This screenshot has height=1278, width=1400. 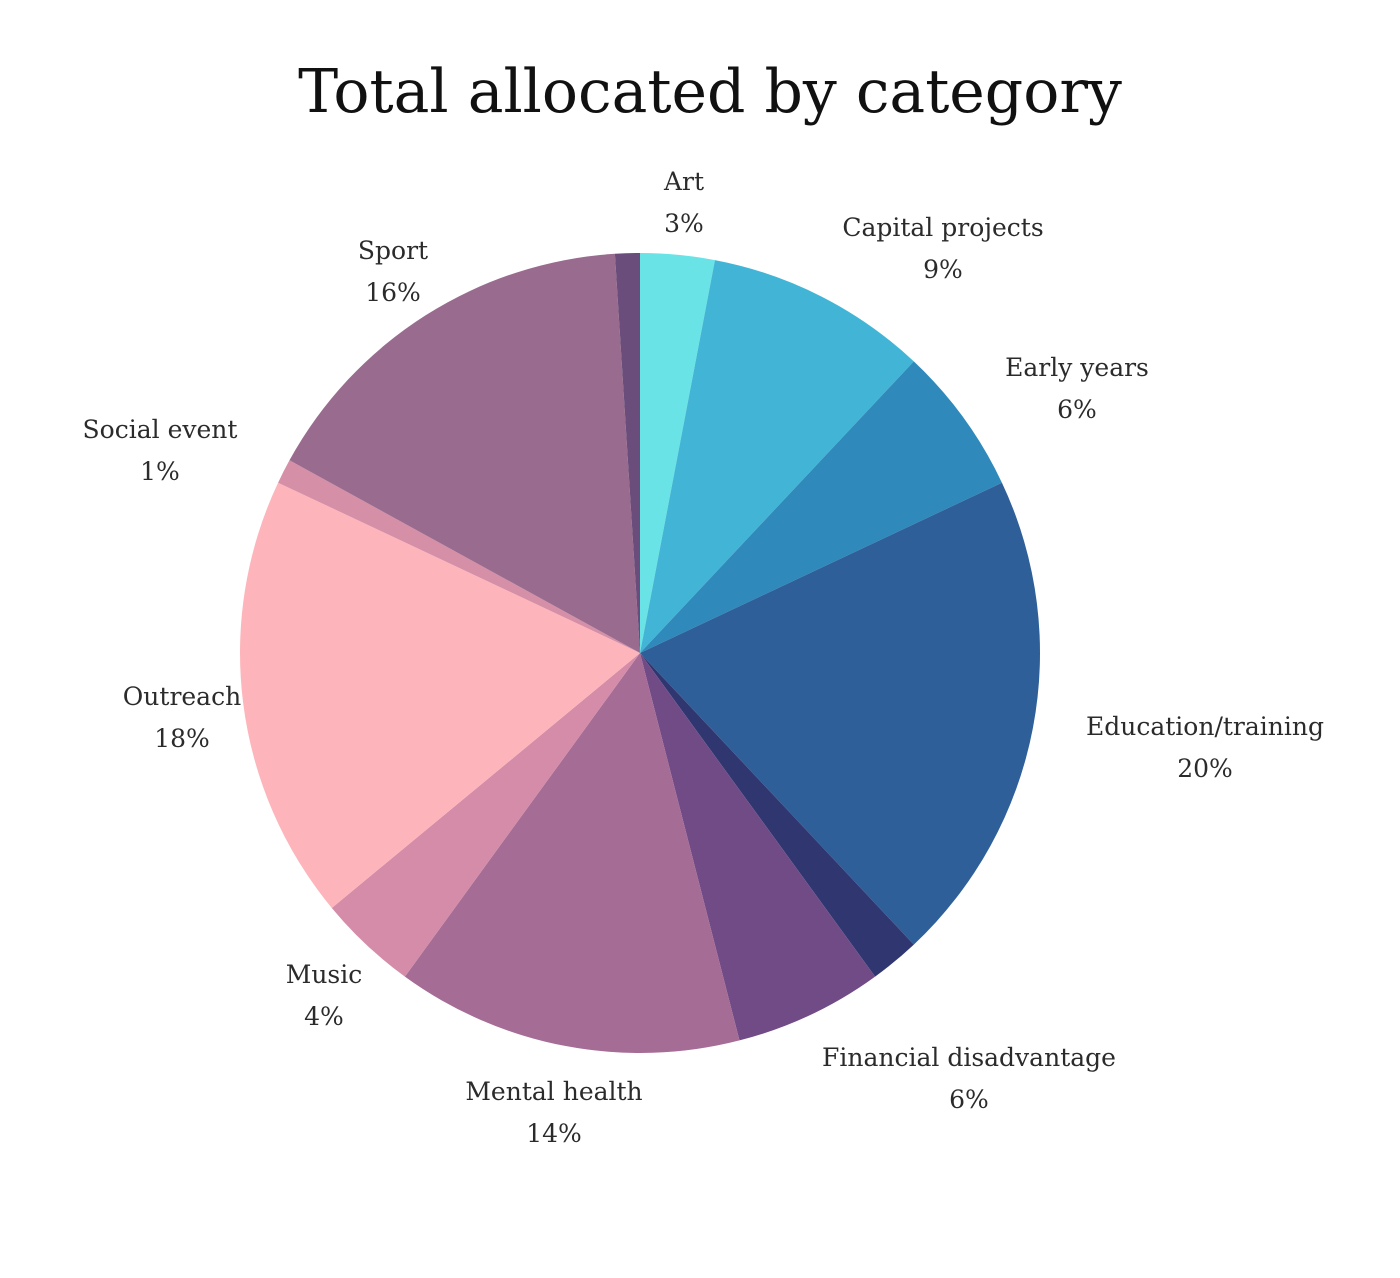 I want to click on slice-label-mental-health: Mental health, so click(x=553, y=1091).